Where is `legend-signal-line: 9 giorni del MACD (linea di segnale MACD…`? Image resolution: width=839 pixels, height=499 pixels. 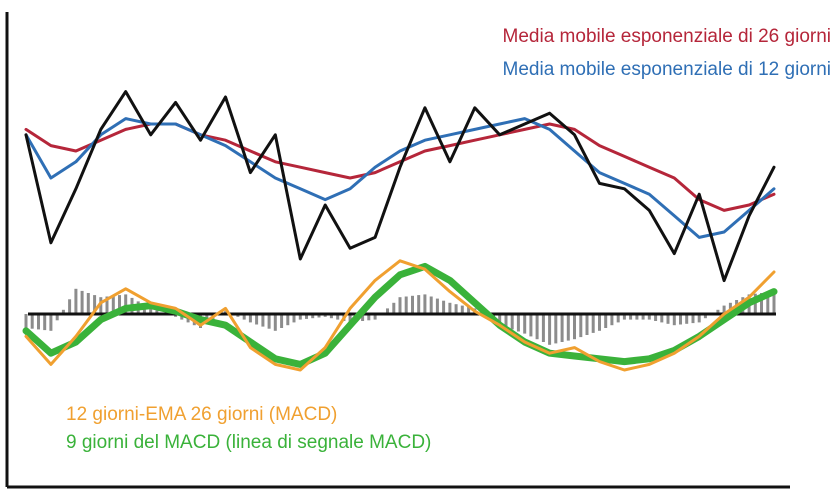
legend-signal-line: 9 giorni del MACD (linea di segnale MACD… is located at coordinates (249, 442).